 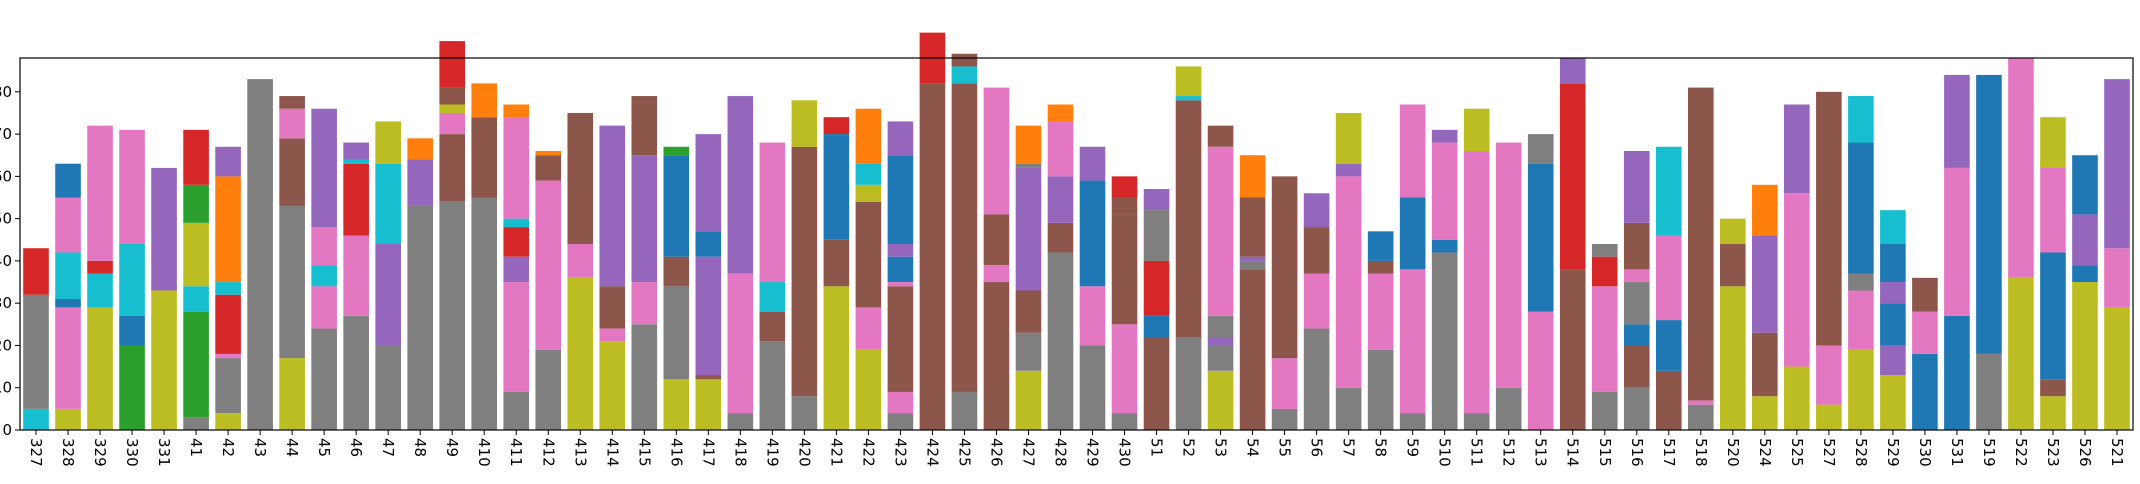 I want to click on x-tick-label: 420, so click(x=804, y=452).